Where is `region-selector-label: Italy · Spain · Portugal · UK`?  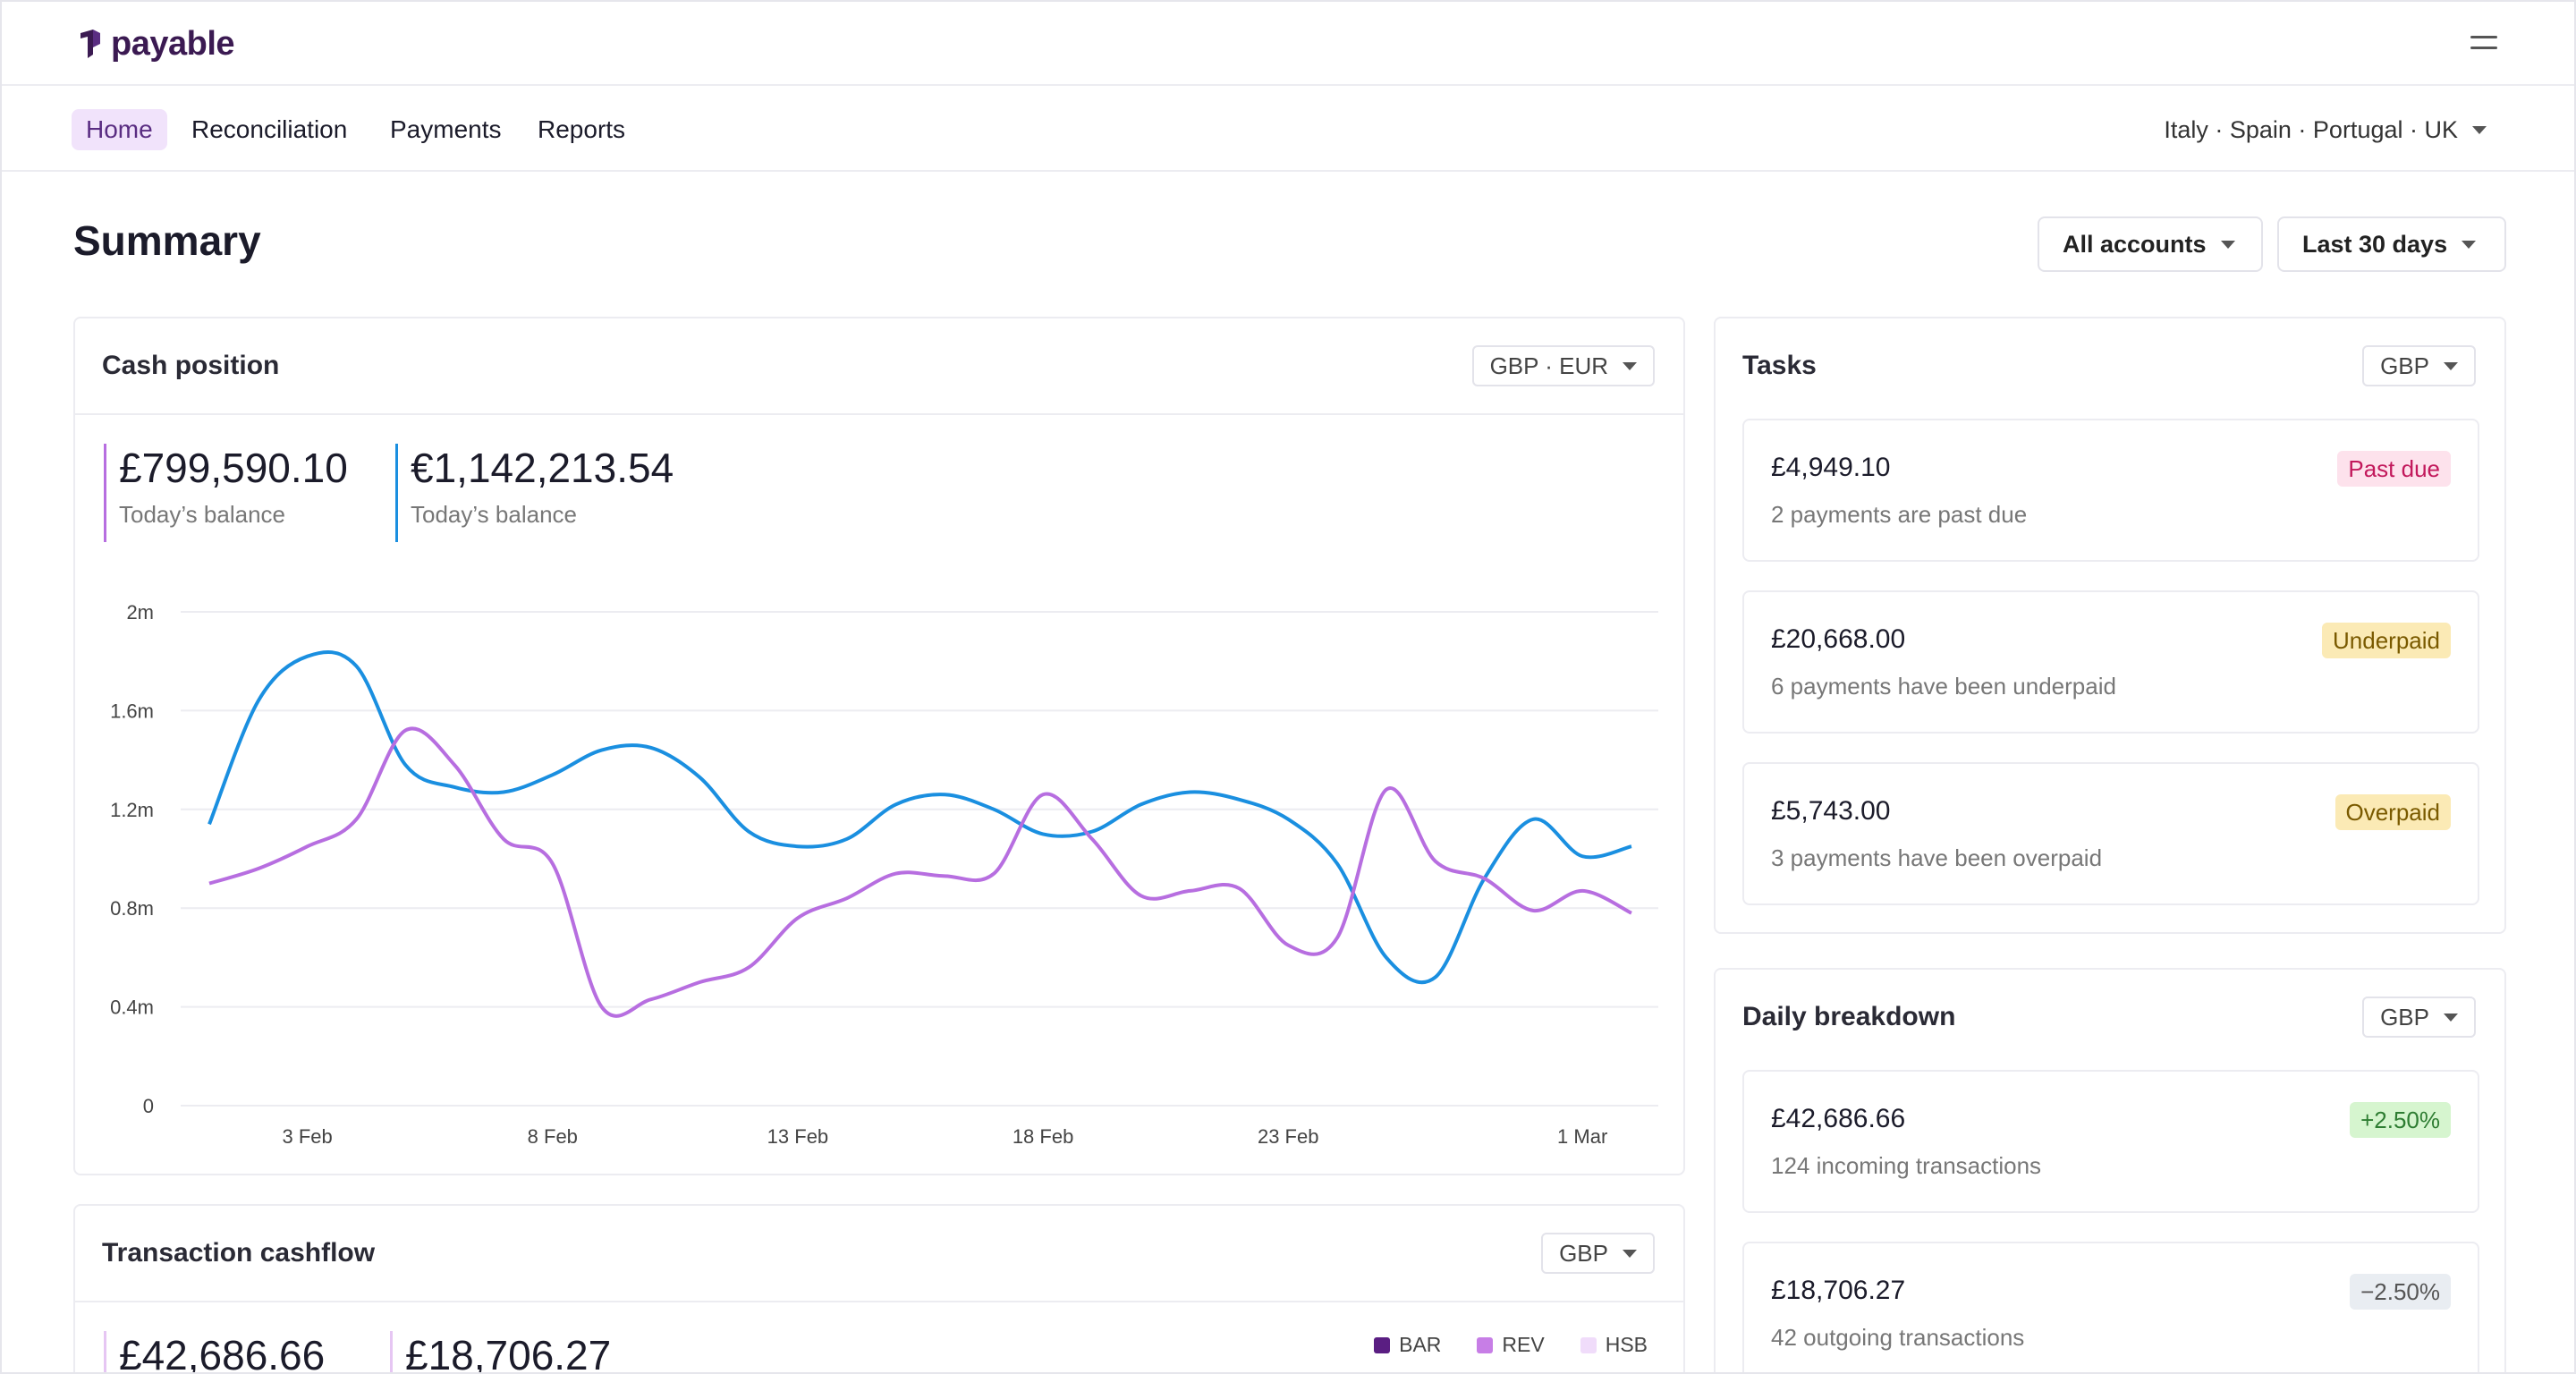
region-selector-label: Italy · Spain · Portugal · UK is located at coordinates (2311, 129).